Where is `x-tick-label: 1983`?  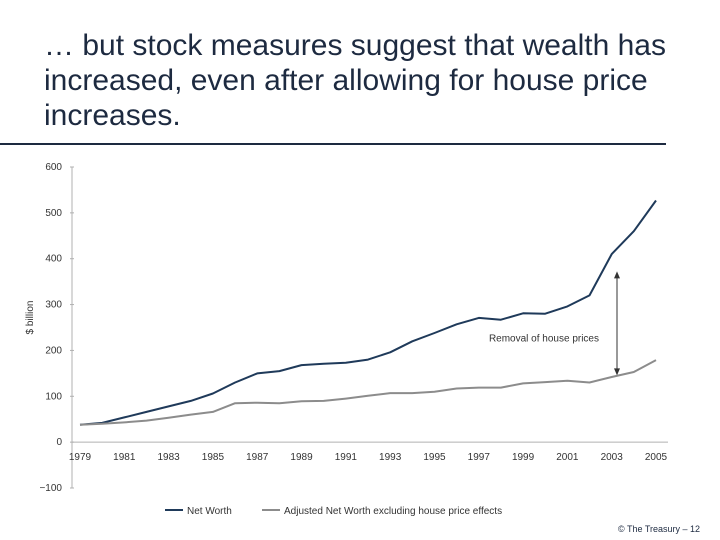
x-tick-label: 1983 is located at coordinates (168, 457).